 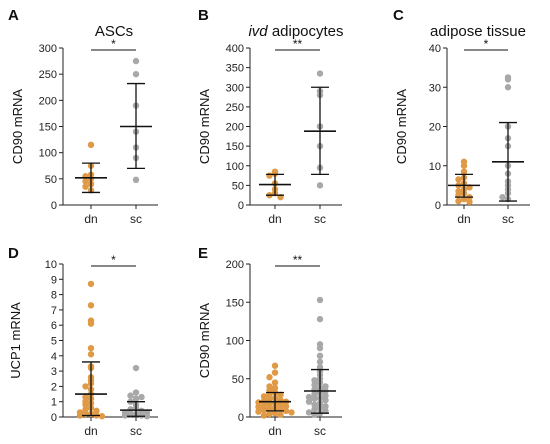 I want to click on y-tick-label: 20, so click(x=435, y=128).